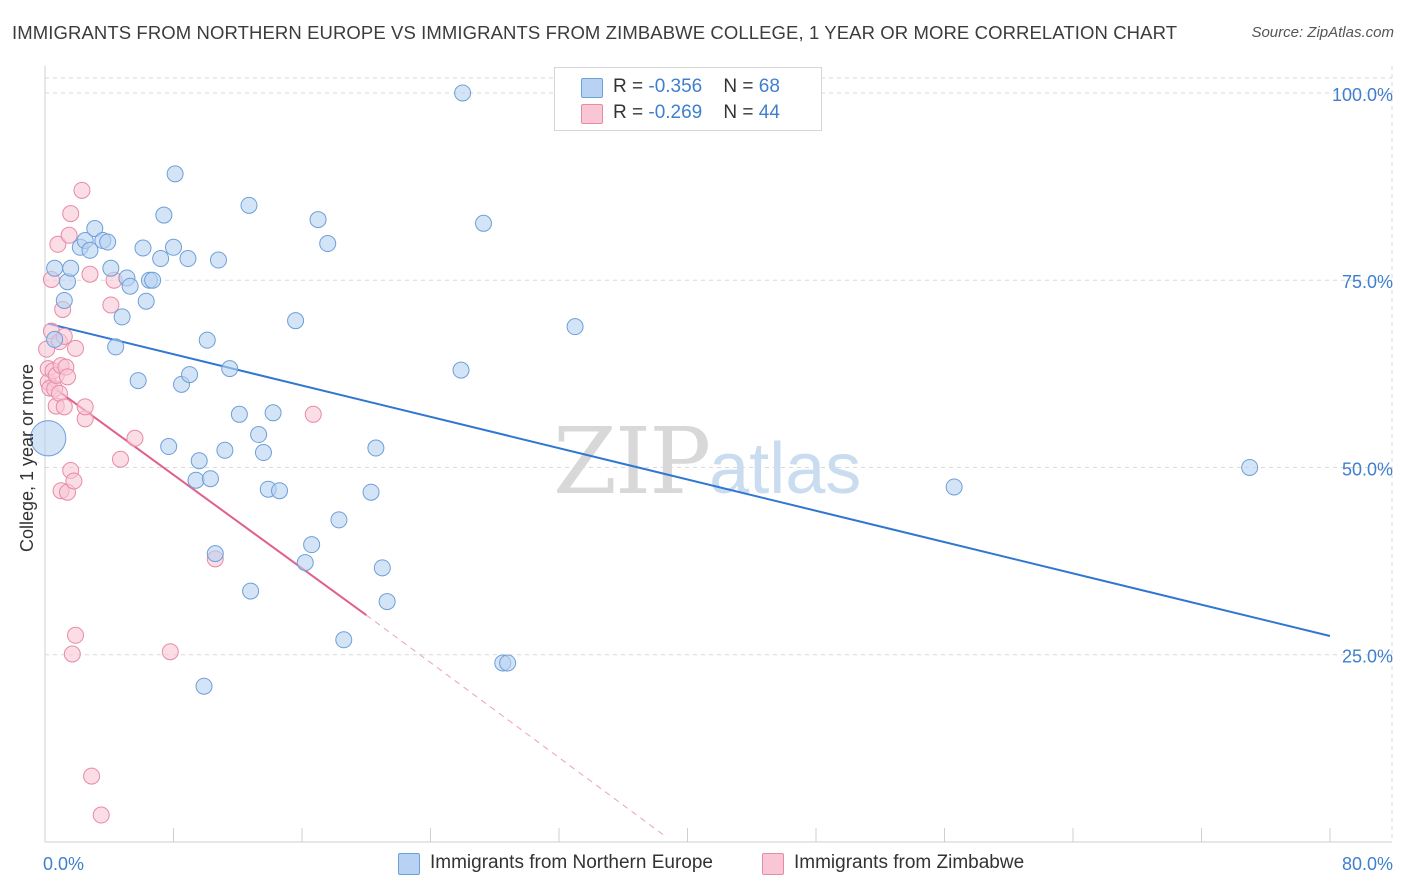 The height and width of the screenshot is (892, 1406). What do you see at coordinates (769, 112) in the screenshot?
I see `legend-n-value: 44` at bounding box center [769, 112].